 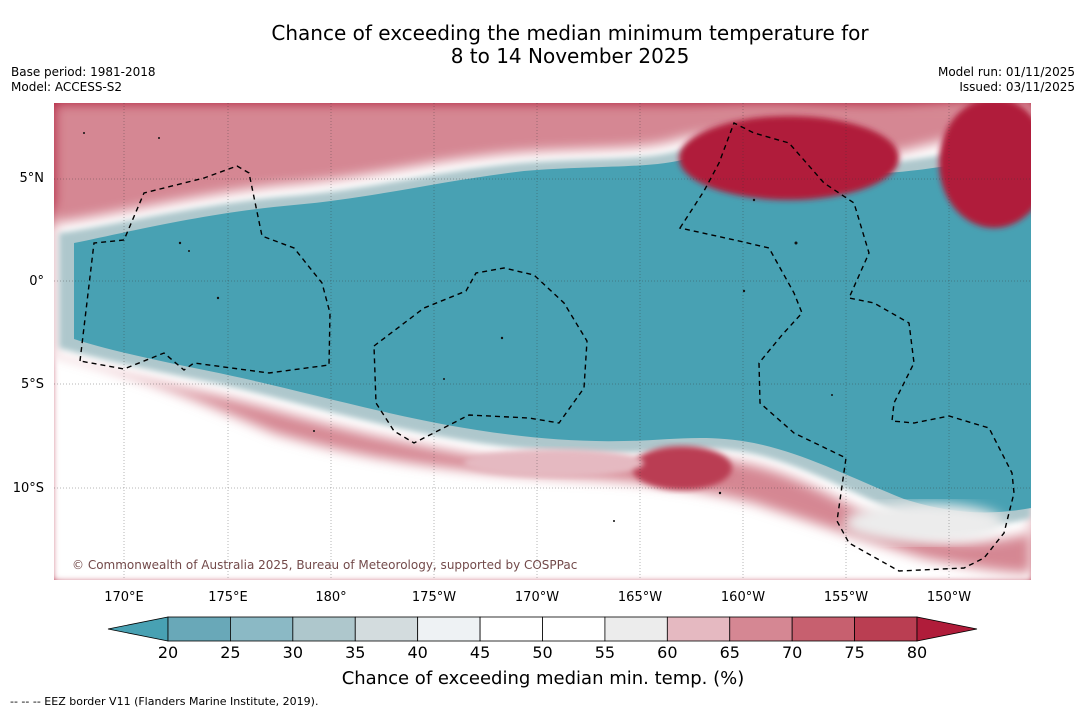 What do you see at coordinates (570, 56) in the screenshot?
I see `chart-title-line2: 8 to 14 November 2025` at bounding box center [570, 56].